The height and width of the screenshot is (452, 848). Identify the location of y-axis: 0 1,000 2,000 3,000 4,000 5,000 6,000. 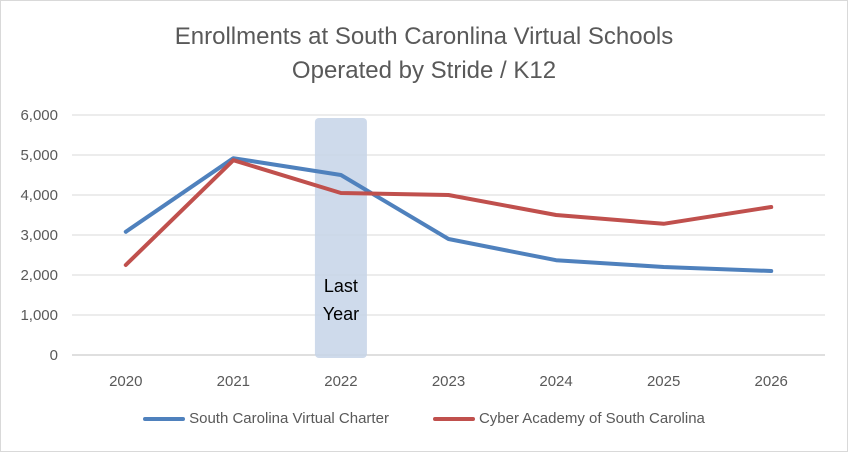
(39, 235).